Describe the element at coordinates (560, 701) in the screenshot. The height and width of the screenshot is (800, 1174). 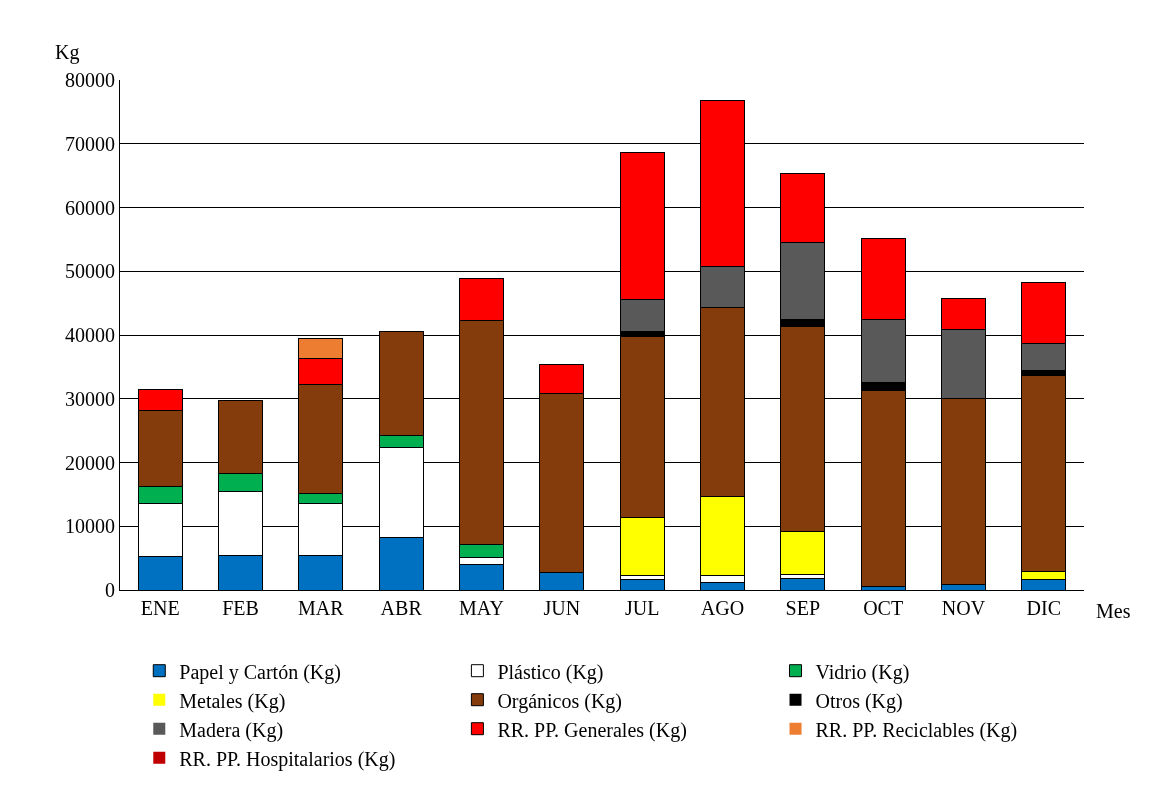
I see `legend-label: Orgánicos (Kg)` at that location.